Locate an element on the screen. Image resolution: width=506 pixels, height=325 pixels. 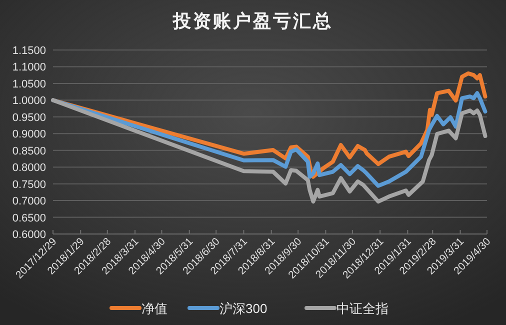
y-tick-label: 0.7000 is located at coordinates (29, 202).